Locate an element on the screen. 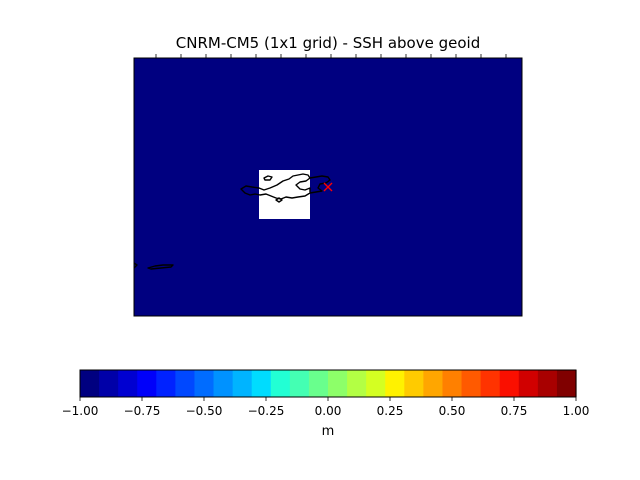  colorbar-tick-label: −0.50 is located at coordinates (204, 411).